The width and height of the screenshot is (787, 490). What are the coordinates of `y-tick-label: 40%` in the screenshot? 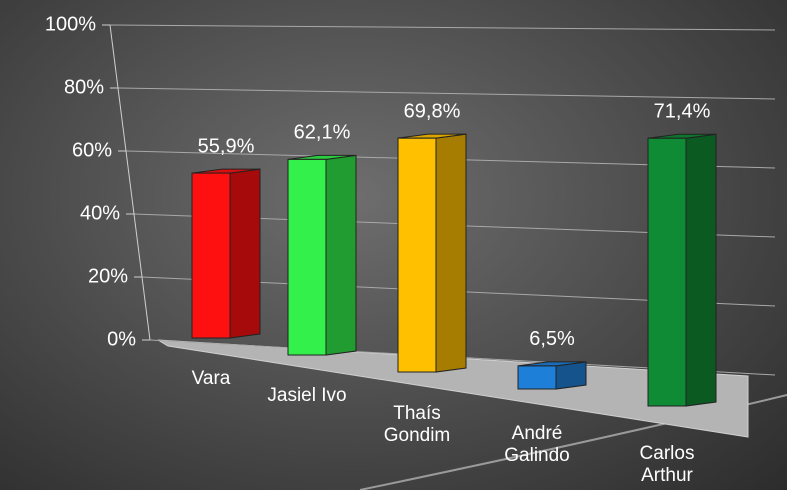 It's located at (100, 213).